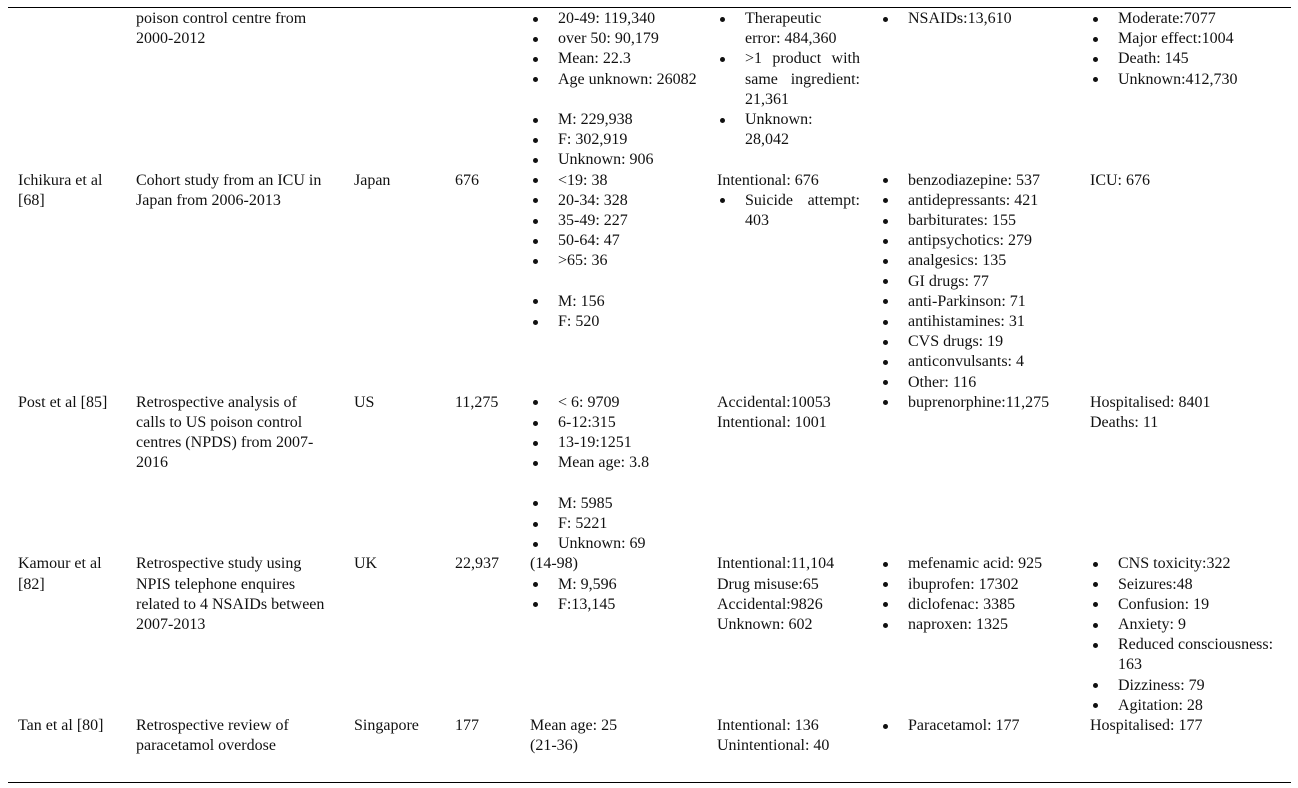 Image resolution: width=1298 pixels, height=788 pixels. I want to click on bullet-item: M: 5985, so click(616, 504).